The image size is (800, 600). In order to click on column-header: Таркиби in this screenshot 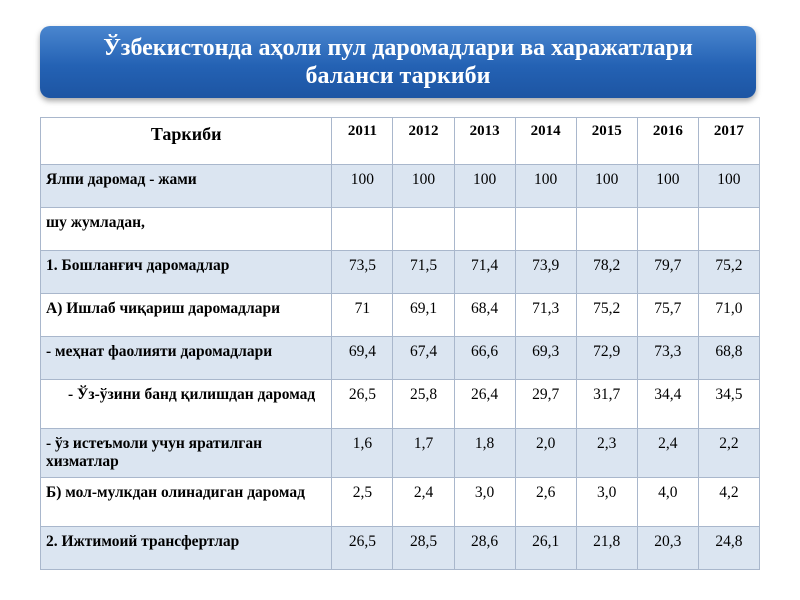, I will do `click(186, 141)`.